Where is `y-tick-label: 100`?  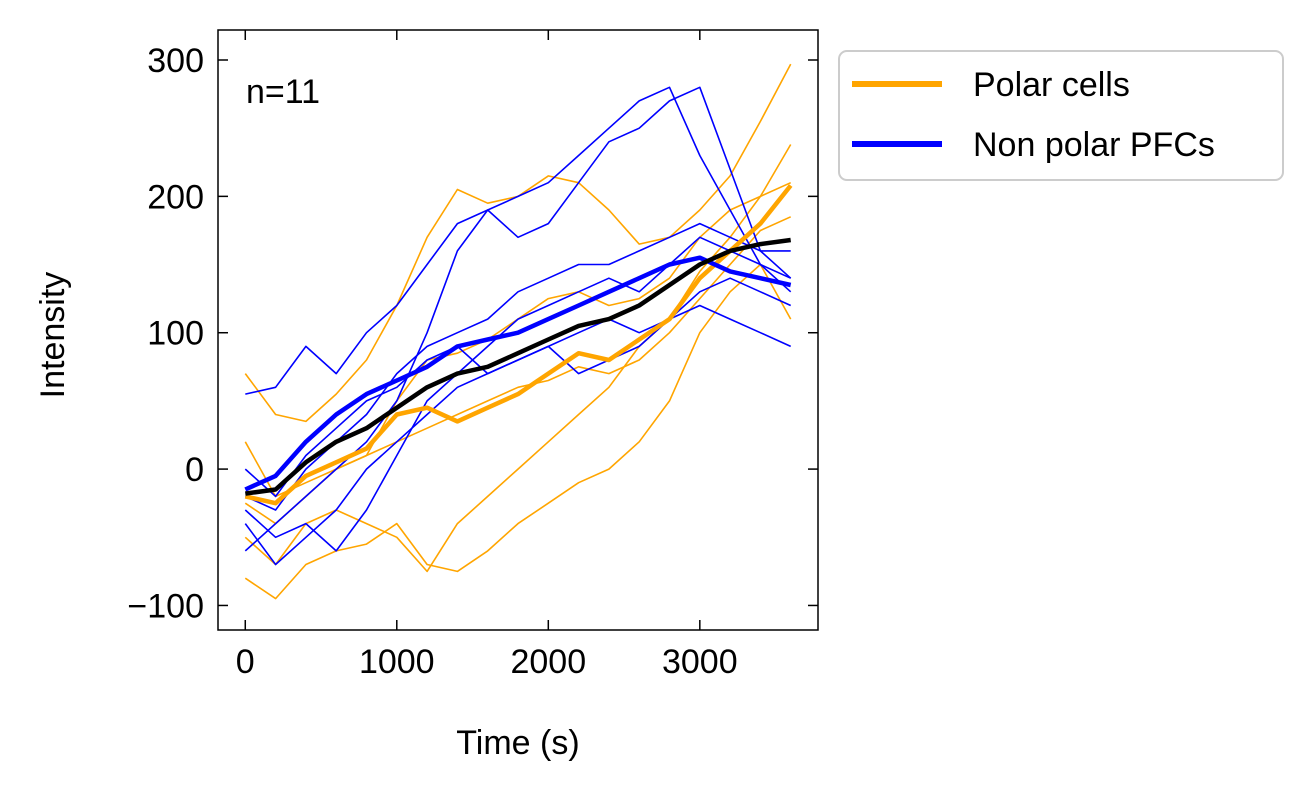 y-tick-label: 100 is located at coordinates (175, 334).